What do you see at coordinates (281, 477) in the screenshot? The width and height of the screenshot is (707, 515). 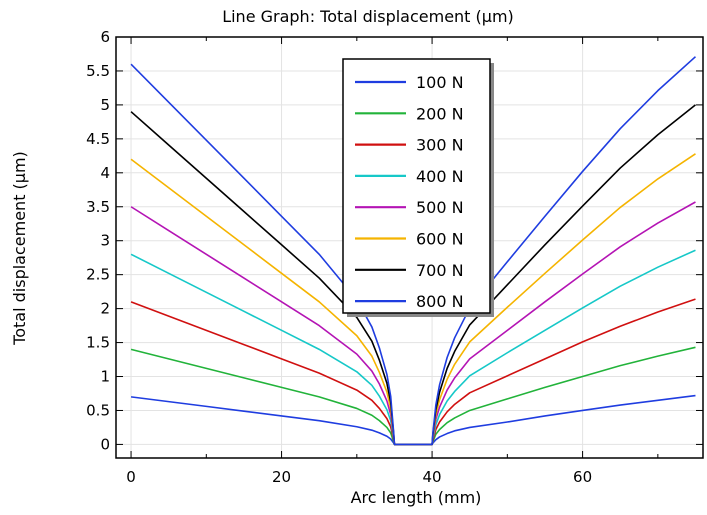 I see `x-tick-label: 20` at bounding box center [281, 477].